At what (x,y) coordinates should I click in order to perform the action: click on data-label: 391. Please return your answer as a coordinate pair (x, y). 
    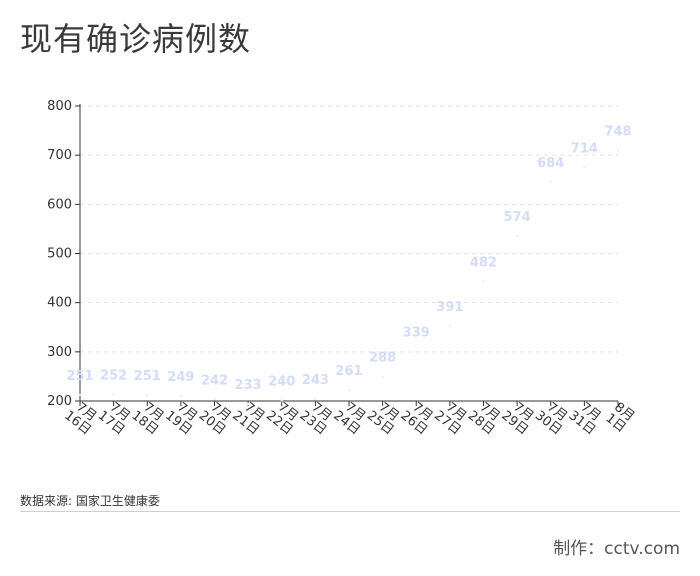
    Looking at the image, I should click on (449, 307).